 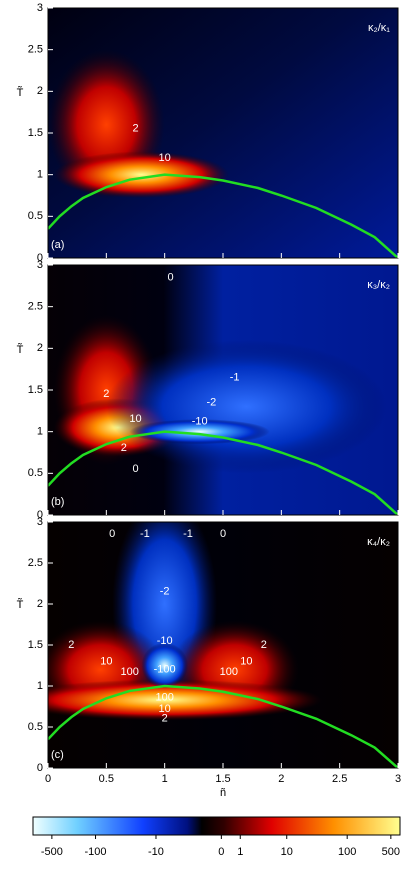 What do you see at coordinates (106, 779) in the screenshot?
I see `x-tick-label: 0.5` at bounding box center [106, 779].